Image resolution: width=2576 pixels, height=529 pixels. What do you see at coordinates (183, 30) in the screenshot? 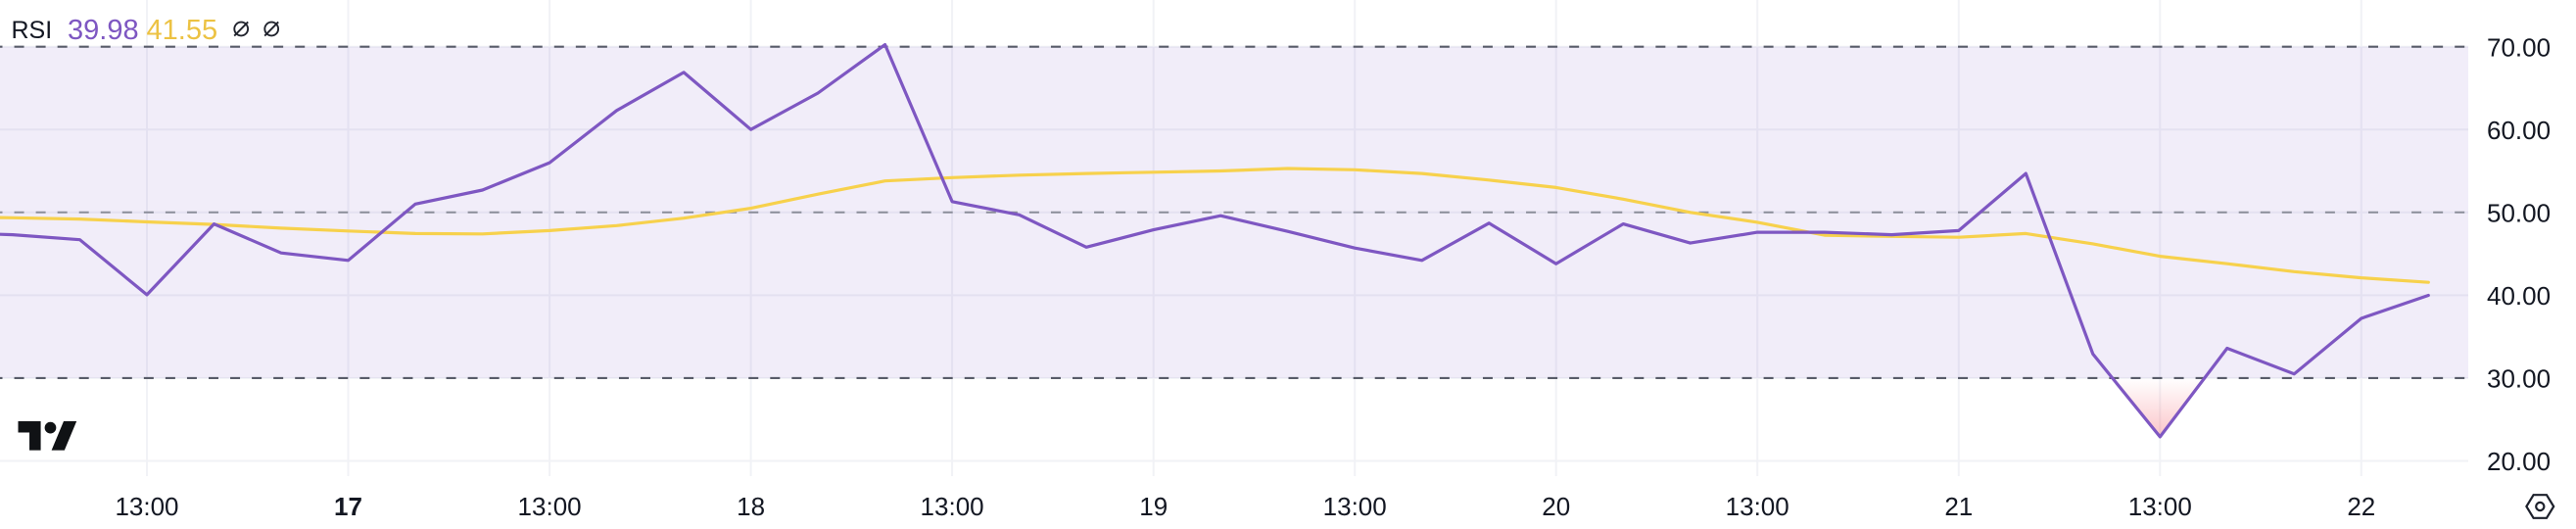
I see `svg-text: 41.55` at bounding box center [183, 30].